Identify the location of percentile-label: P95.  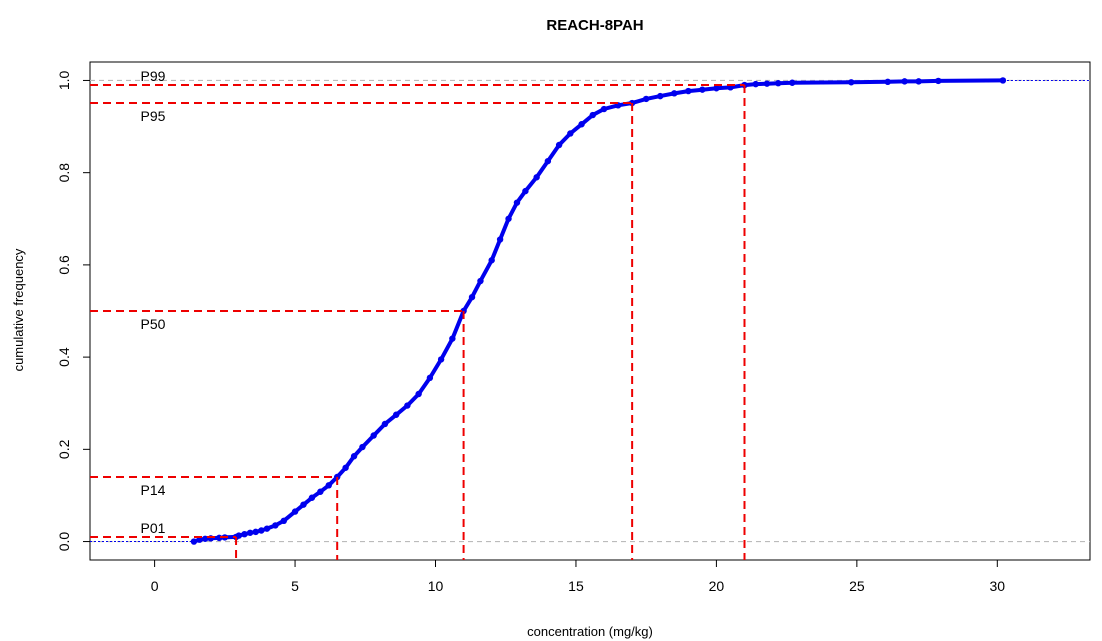
(153, 116).